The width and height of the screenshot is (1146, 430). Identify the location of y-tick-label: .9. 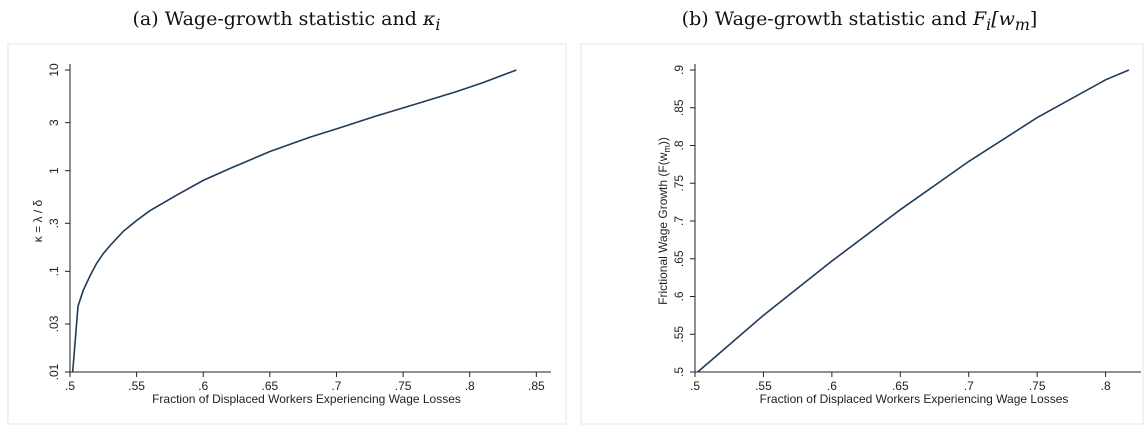
(679, 70).